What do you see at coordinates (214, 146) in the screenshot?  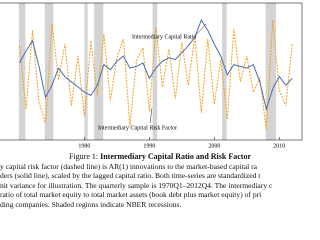 I see `x-tick-label: 2000` at bounding box center [214, 146].